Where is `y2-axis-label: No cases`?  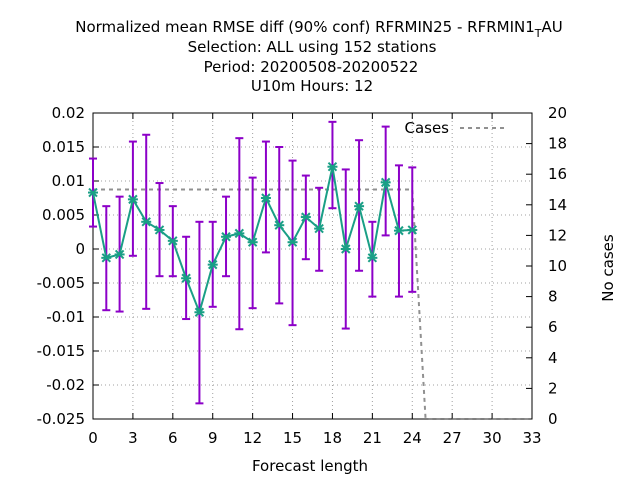 y2-axis-label: No cases is located at coordinates (608, 268).